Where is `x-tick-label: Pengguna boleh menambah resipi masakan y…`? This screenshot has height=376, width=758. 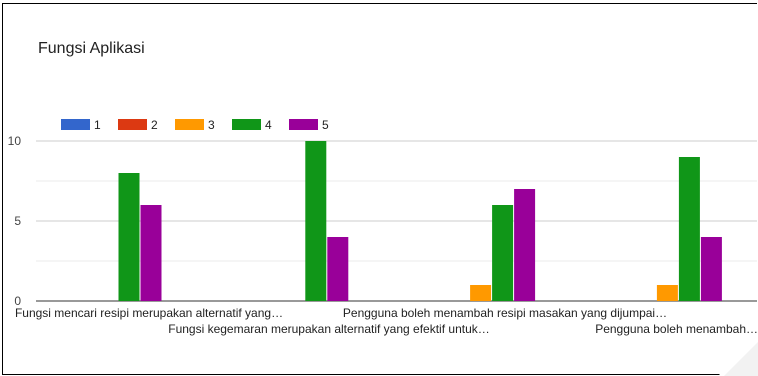
x-tick-label: Pengguna boleh menambah resipi masakan y… is located at coordinates (505, 313).